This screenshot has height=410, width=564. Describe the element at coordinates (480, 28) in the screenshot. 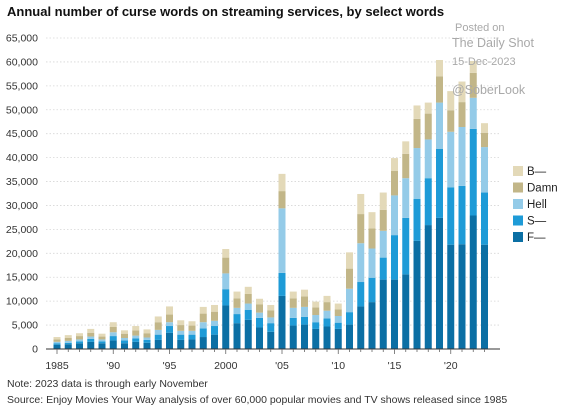

I see `watermark-line1: Posted on` at that location.